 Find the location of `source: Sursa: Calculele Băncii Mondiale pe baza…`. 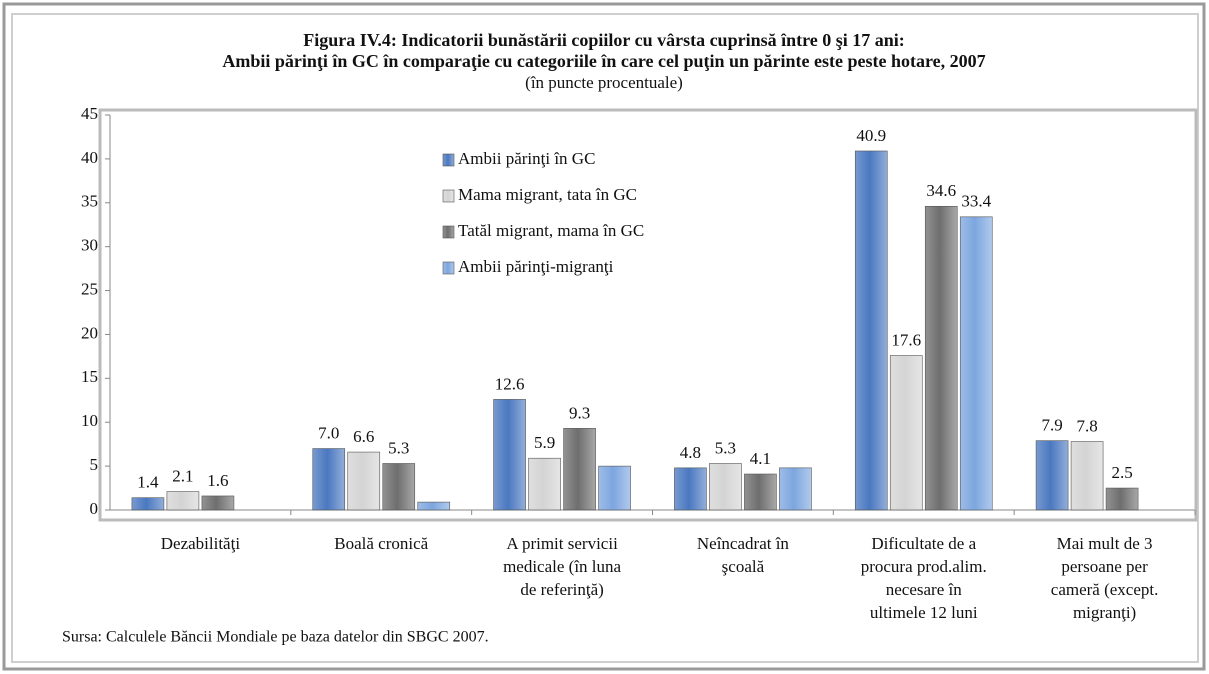

source: Sursa: Calculele Băncii Mondiale pe baza… is located at coordinates (275, 637).